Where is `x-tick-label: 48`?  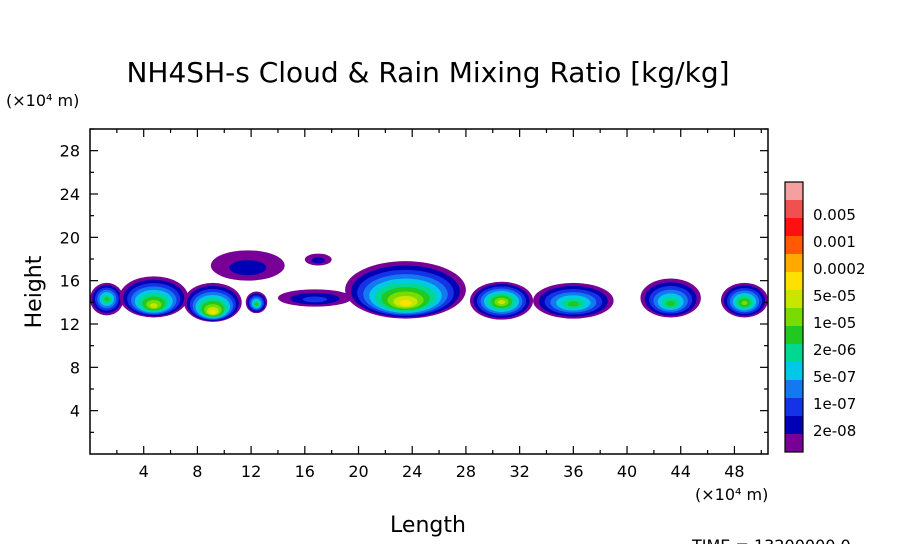
x-tick-label: 48 is located at coordinates (734, 471).